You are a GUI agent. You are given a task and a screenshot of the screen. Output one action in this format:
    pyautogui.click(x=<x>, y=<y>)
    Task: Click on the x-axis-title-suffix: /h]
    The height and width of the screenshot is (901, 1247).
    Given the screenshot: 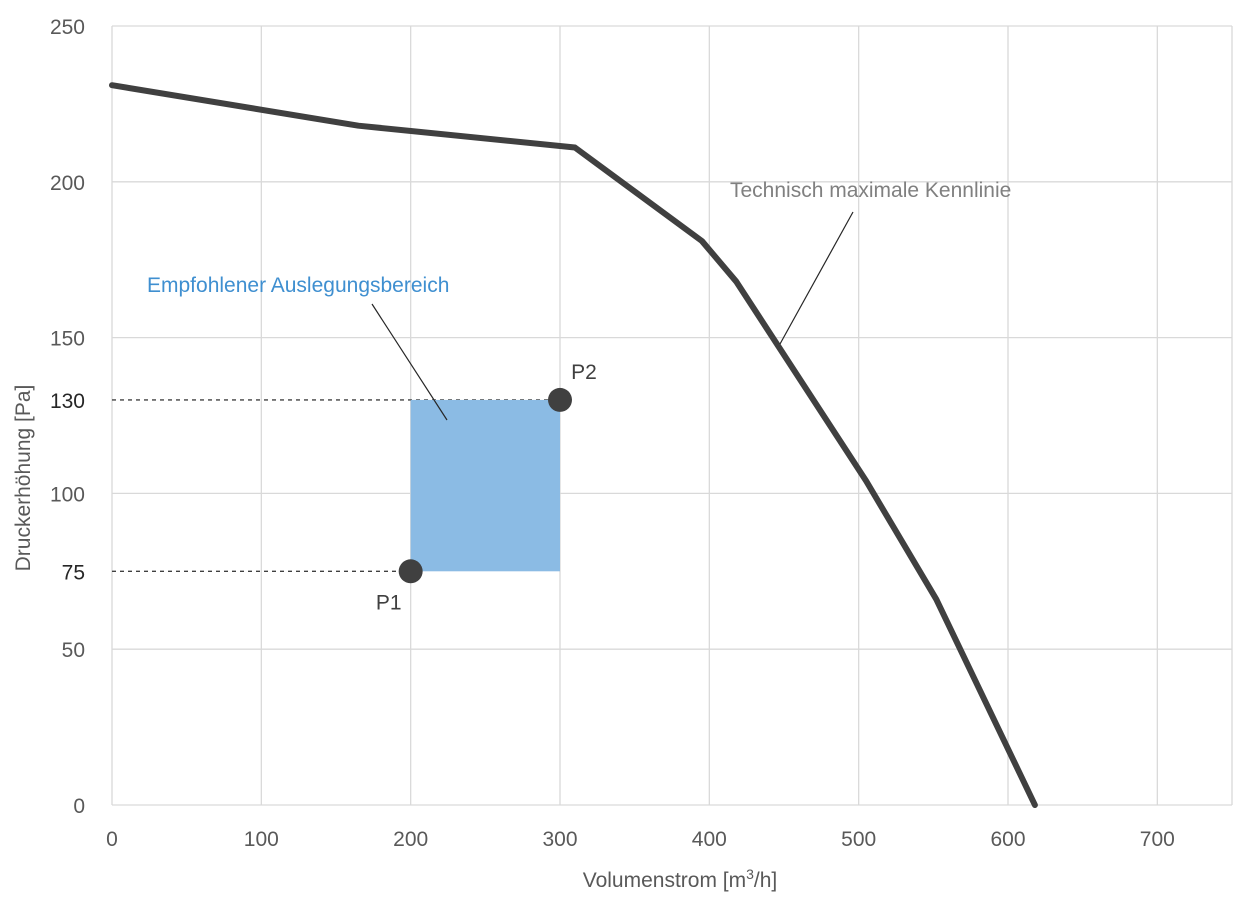 What is the action you would take?
    pyautogui.click(x=765, y=880)
    